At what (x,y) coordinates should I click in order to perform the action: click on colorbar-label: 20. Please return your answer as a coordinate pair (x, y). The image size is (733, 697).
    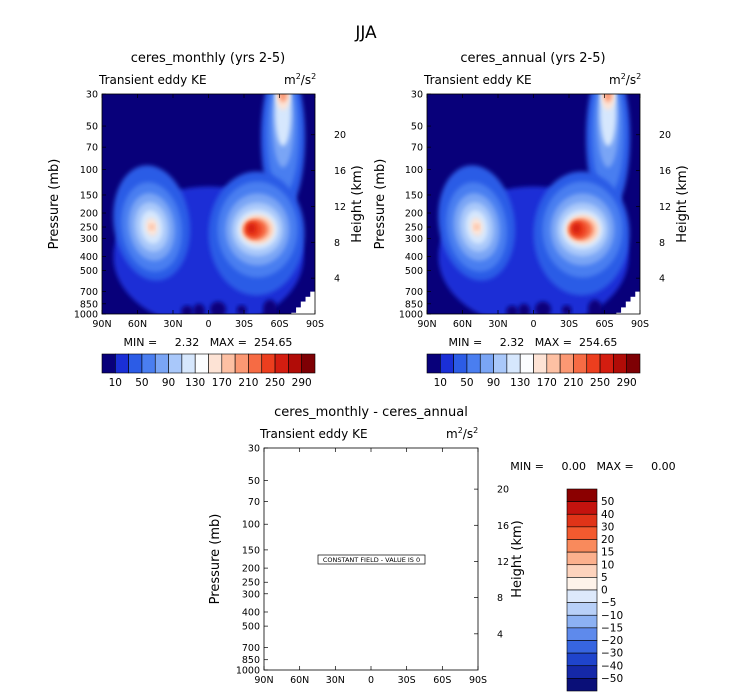
    Looking at the image, I should click on (607, 540).